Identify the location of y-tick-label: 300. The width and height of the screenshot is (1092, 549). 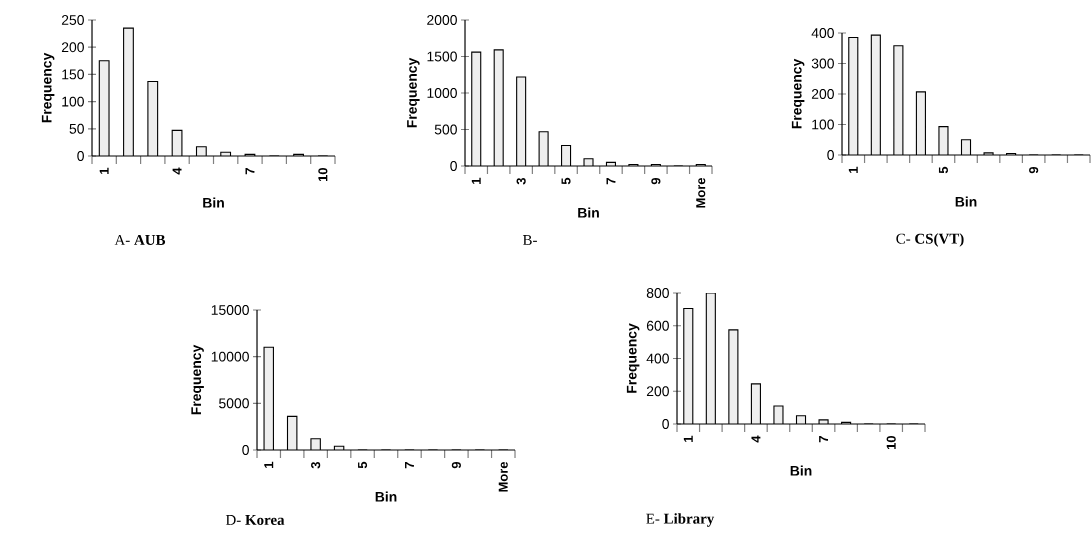
(822, 63).